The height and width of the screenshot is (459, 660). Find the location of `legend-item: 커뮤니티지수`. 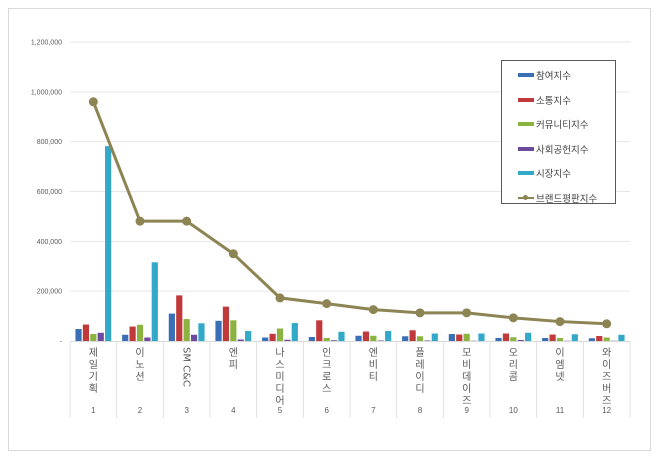

legend-item: 커뮤니티지수 is located at coordinates (553, 124).